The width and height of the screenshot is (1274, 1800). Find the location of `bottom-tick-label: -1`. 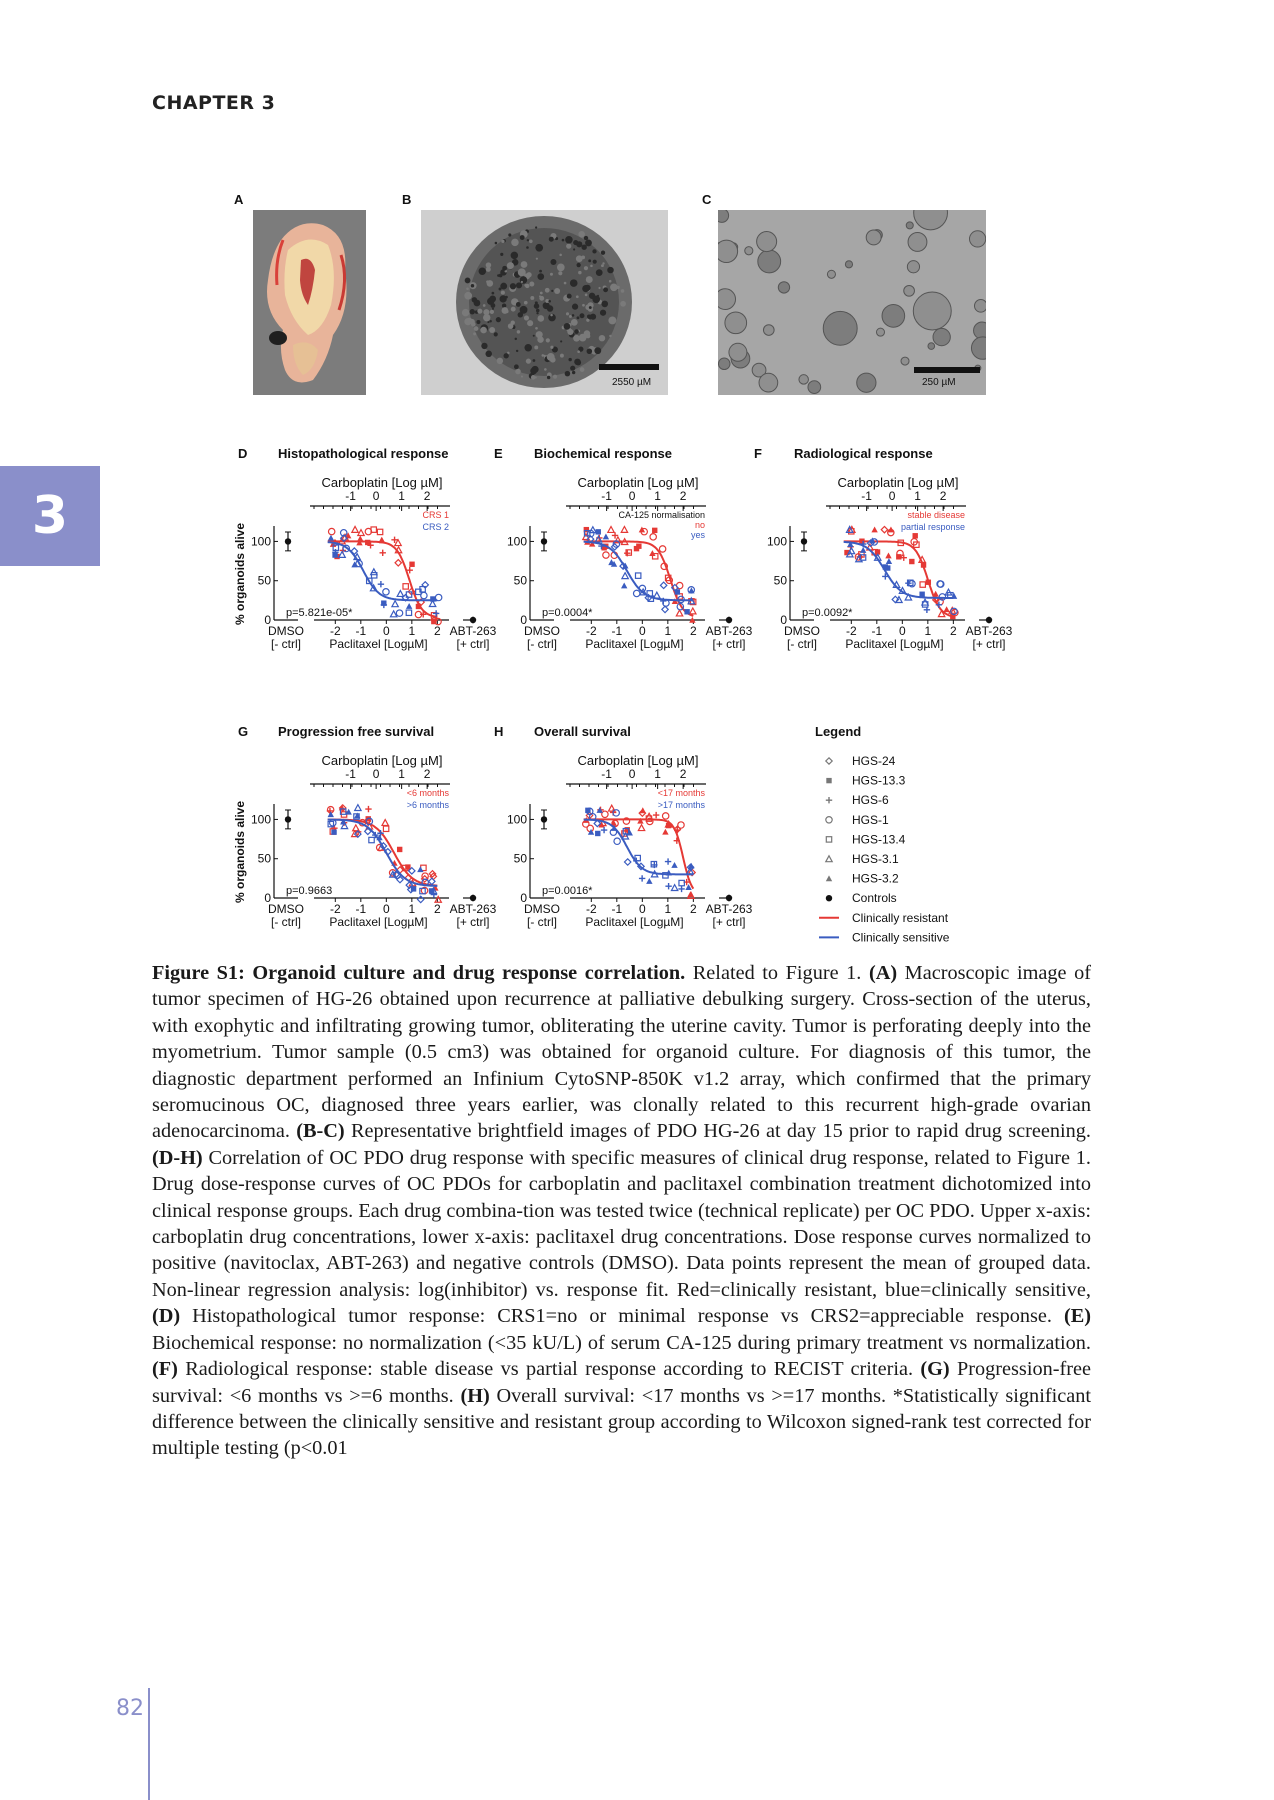

bottom-tick-label: -1 is located at coordinates (616, 909).